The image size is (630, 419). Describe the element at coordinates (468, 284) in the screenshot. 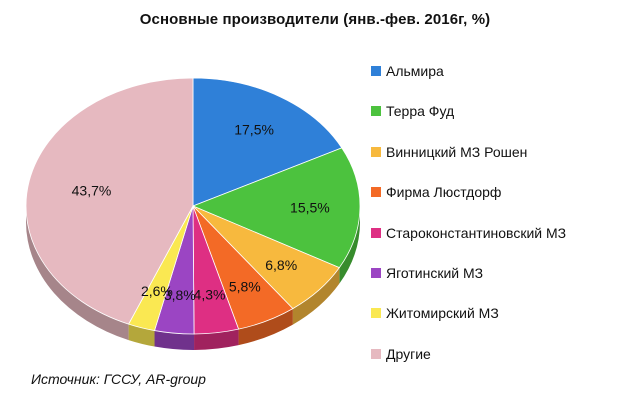

I see `legend-item: Яготинский МЗ` at that location.